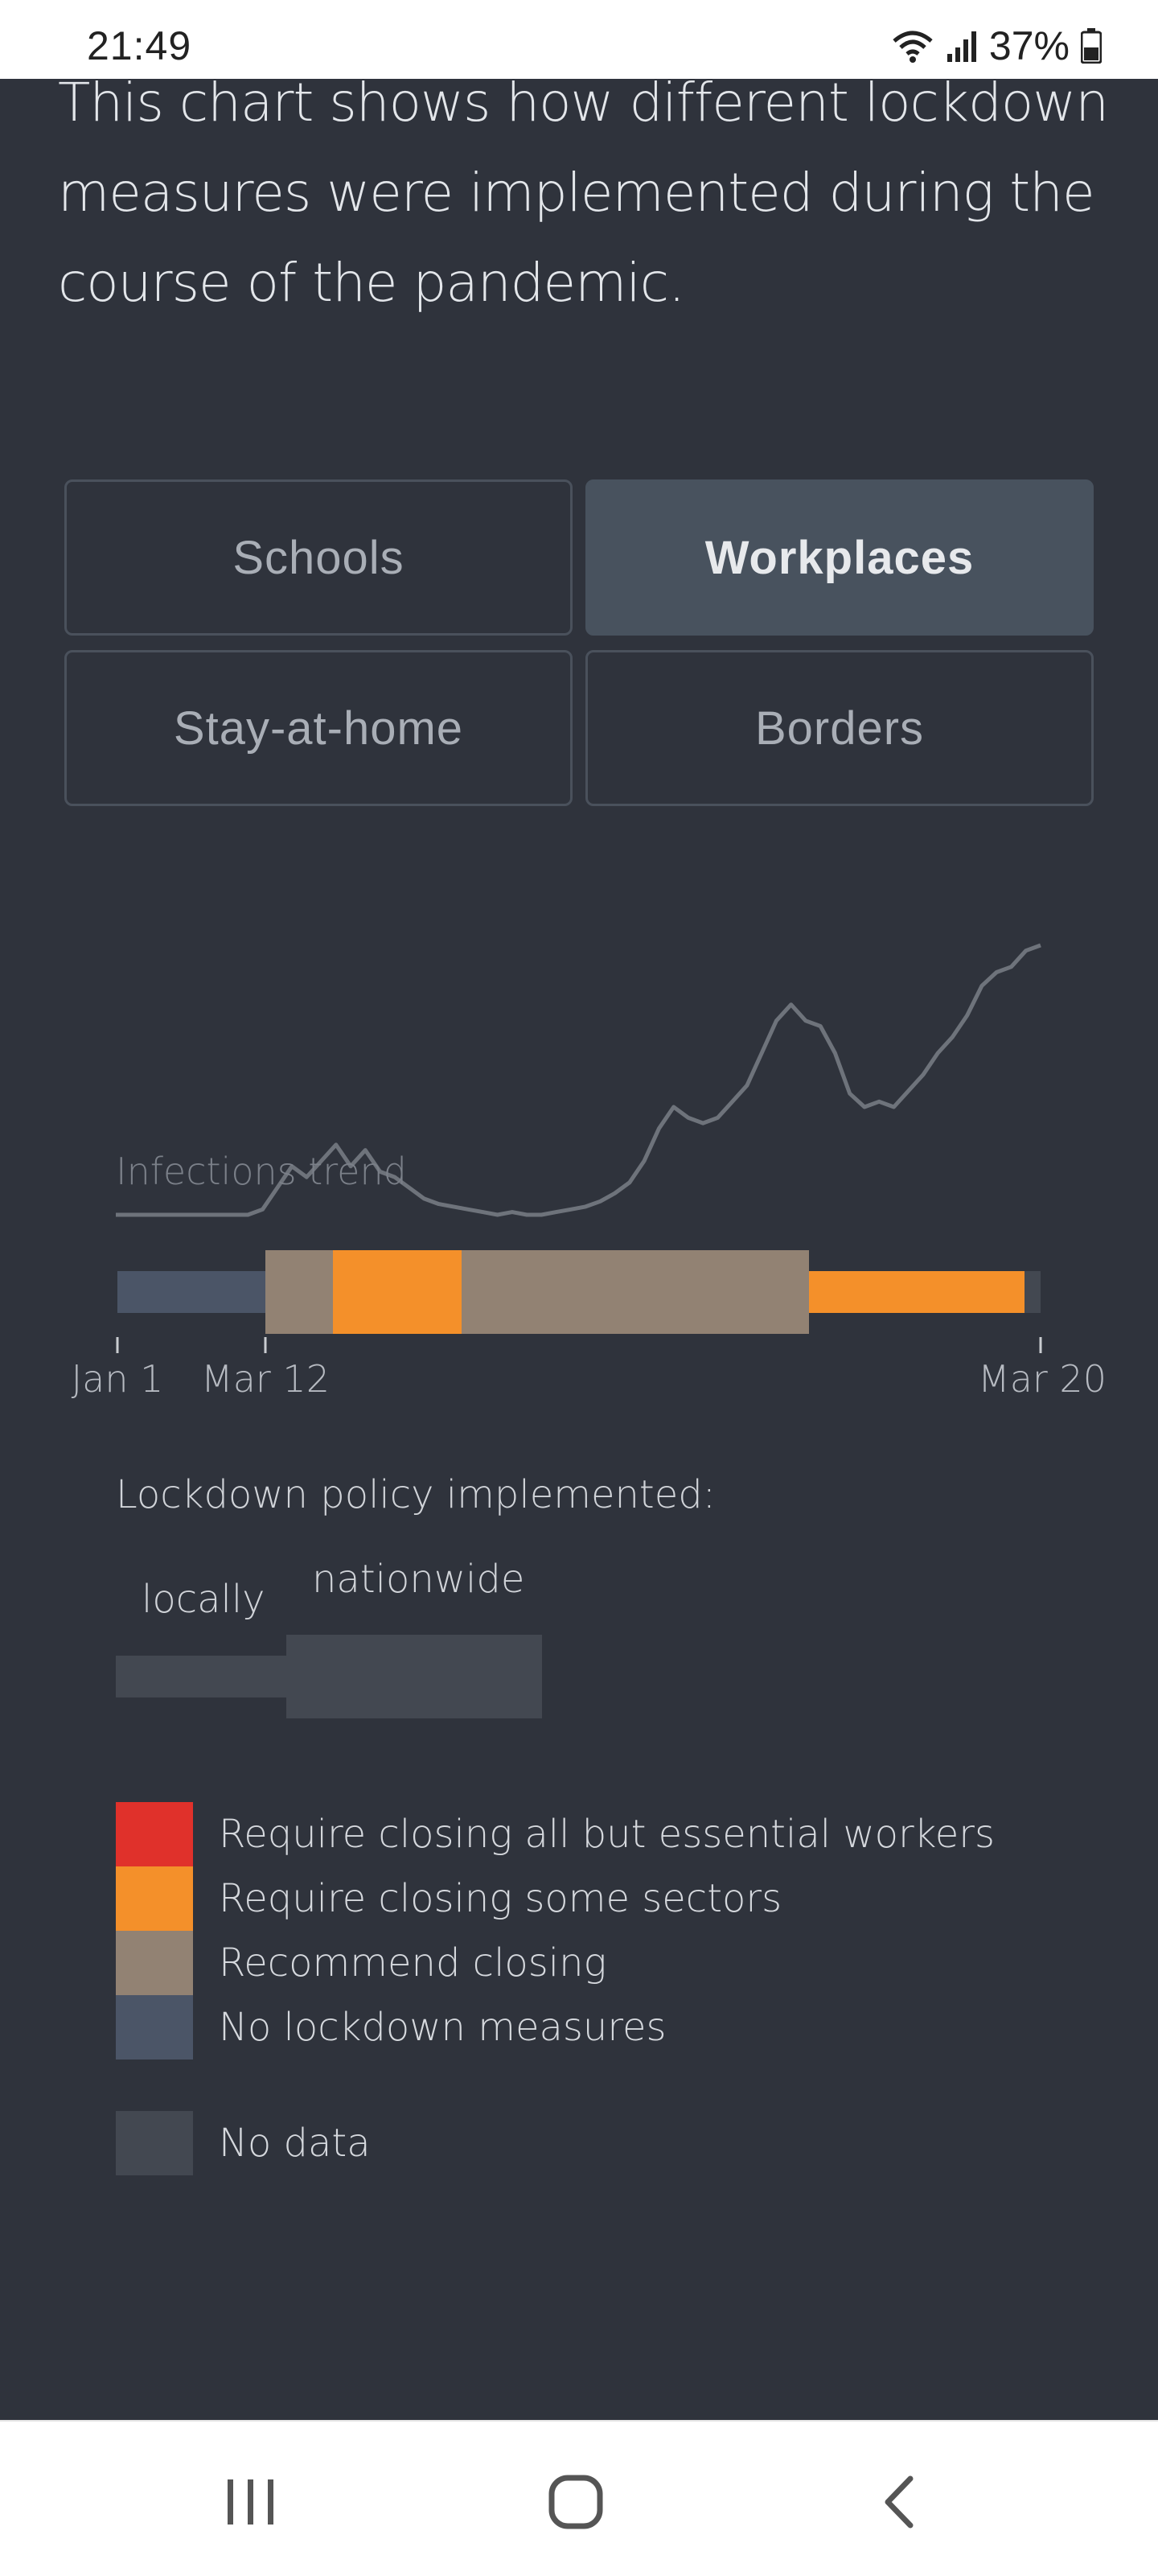 This screenshot has height=2576, width=1158. Describe the element at coordinates (265, 1379) in the screenshot. I see `x-tick-label: Mar 12` at that location.